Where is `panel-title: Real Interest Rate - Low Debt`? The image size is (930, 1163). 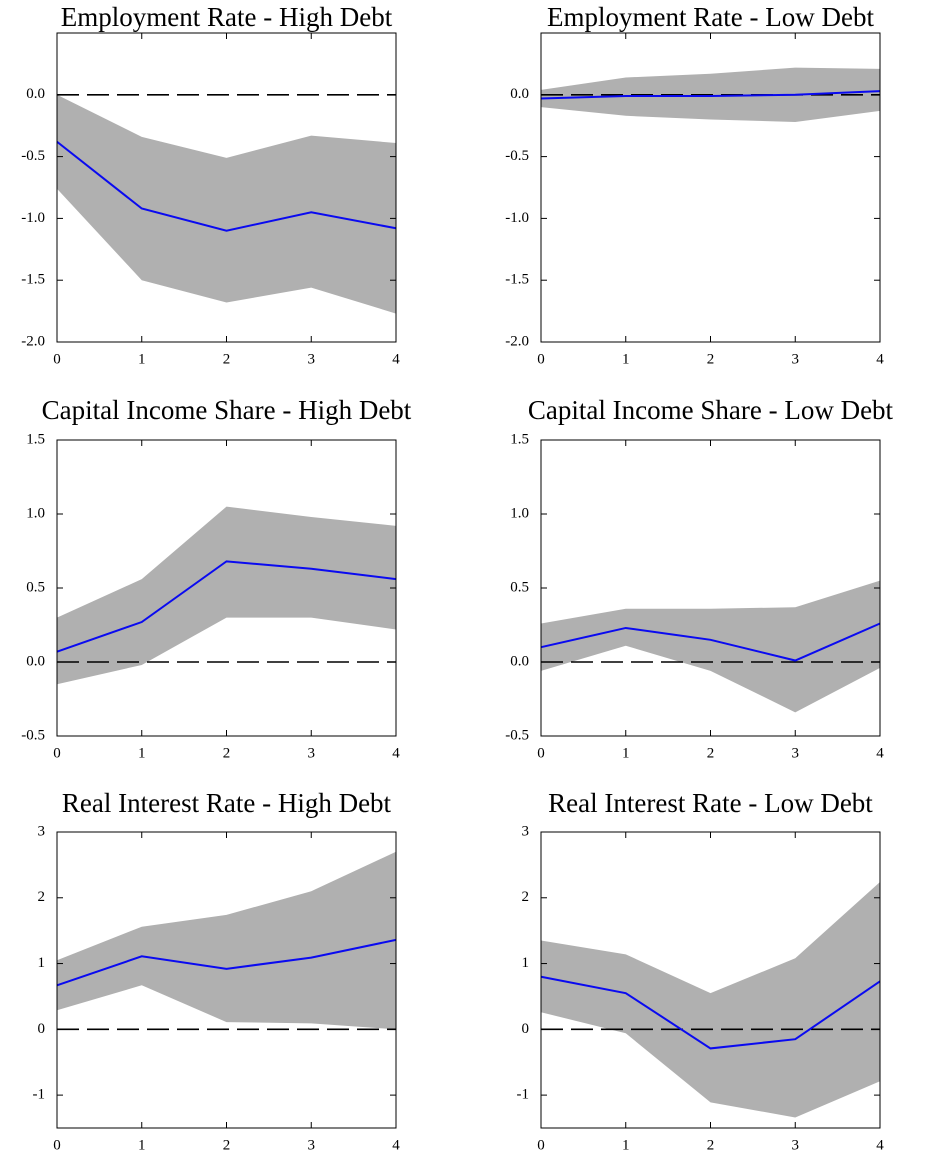 panel-title: Real Interest Rate - Low Debt is located at coordinates (710, 803).